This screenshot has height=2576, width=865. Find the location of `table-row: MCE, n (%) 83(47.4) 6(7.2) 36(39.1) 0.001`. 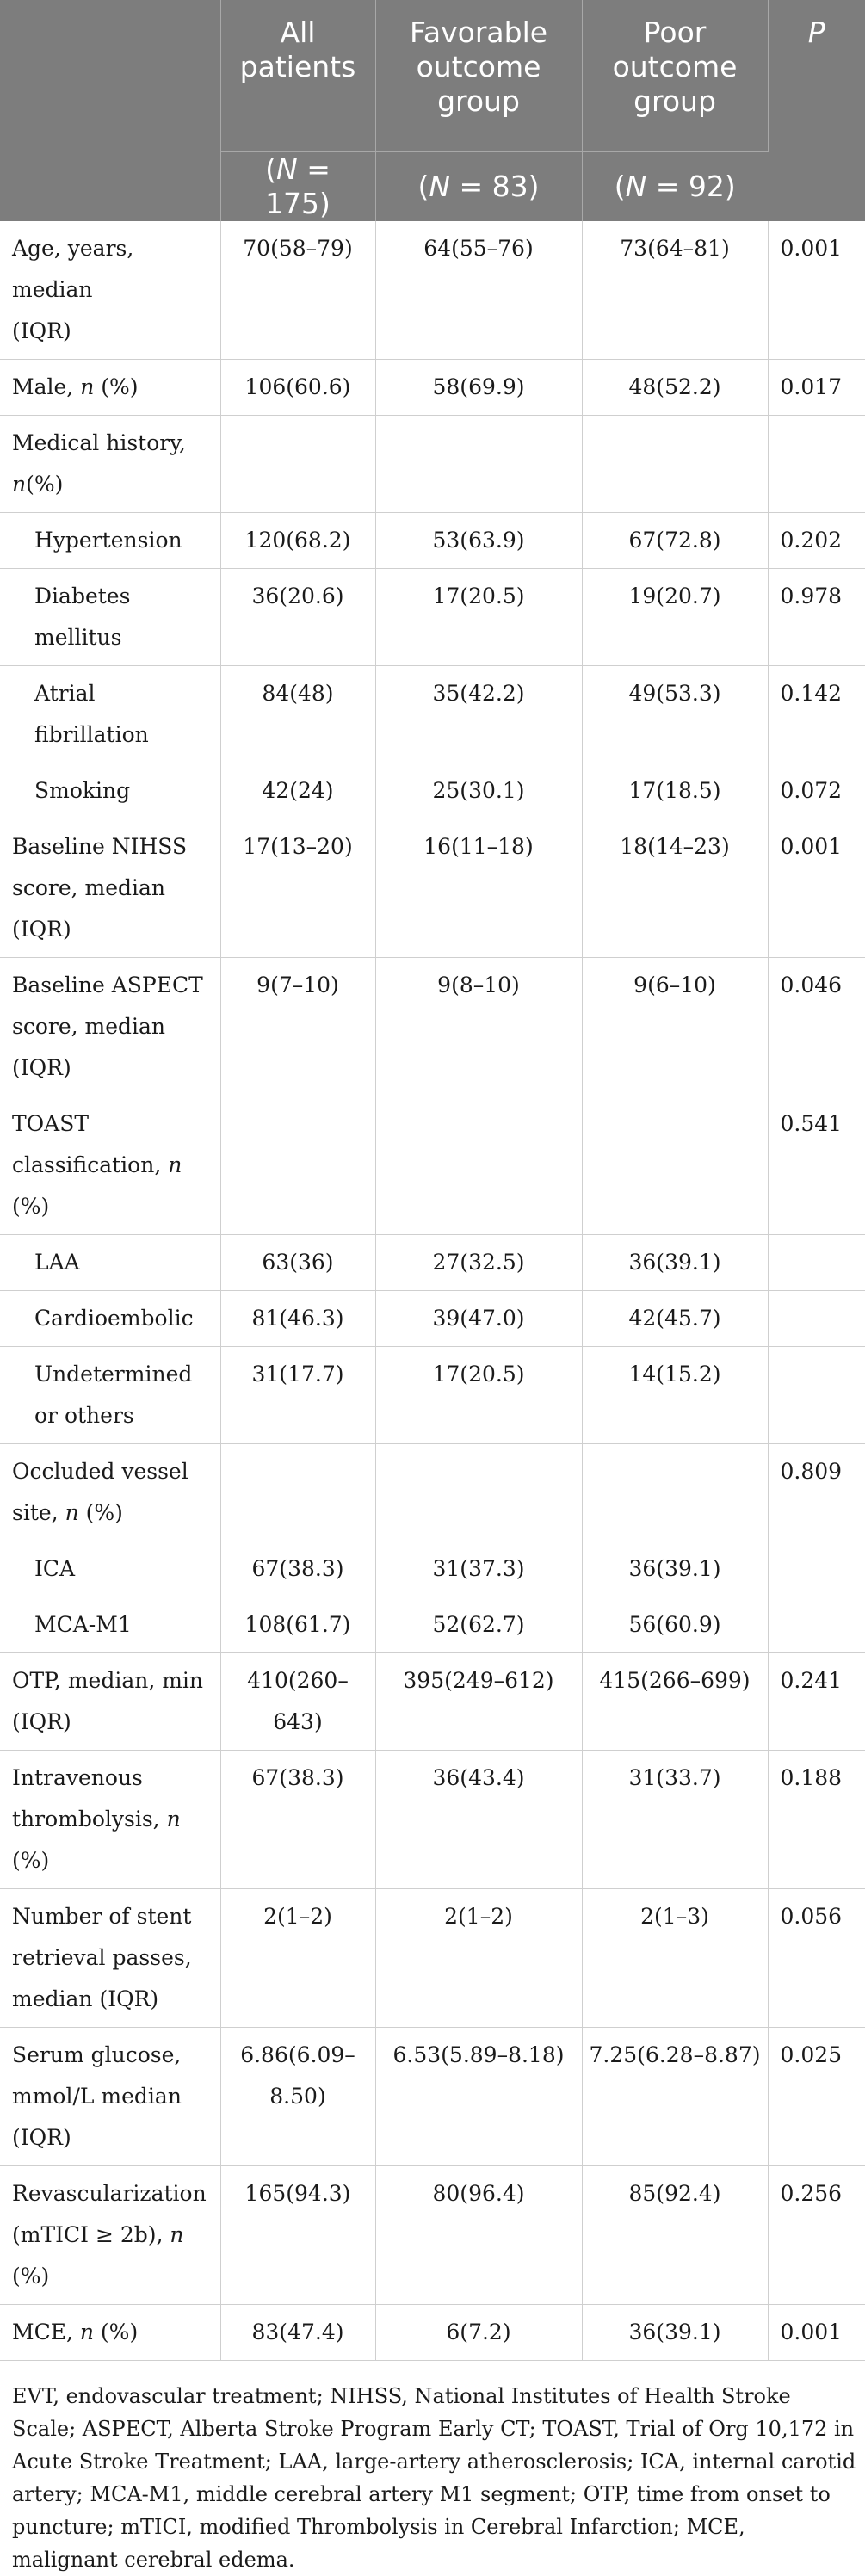

table-row: MCE, n (%) 83(47.4) 6(7.2) 36(39.1) 0.001 is located at coordinates (432, 2332).